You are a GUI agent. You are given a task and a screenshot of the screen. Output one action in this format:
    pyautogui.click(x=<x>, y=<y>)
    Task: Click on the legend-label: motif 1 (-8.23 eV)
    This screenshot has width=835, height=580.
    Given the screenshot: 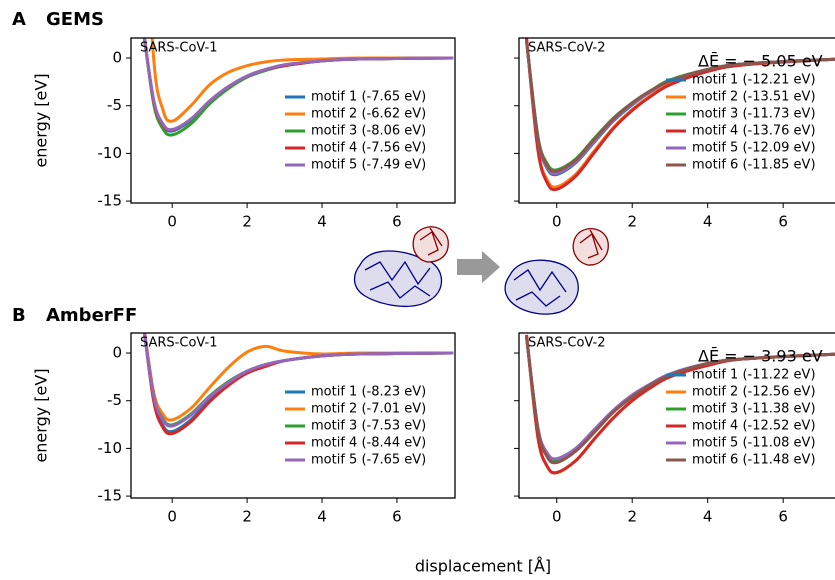 What is the action you would take?
    pyautogui.click(x=368, y=392)
    